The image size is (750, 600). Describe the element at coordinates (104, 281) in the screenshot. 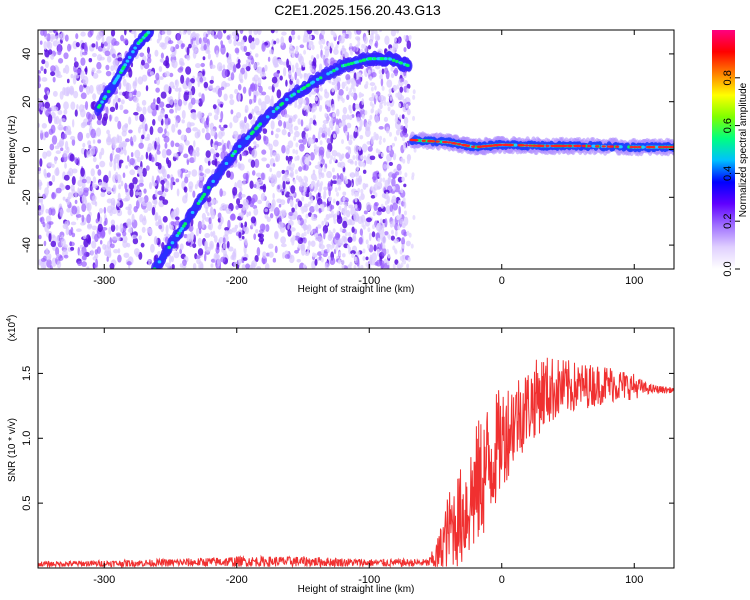

I see `x-tick-label: -300` at that location.